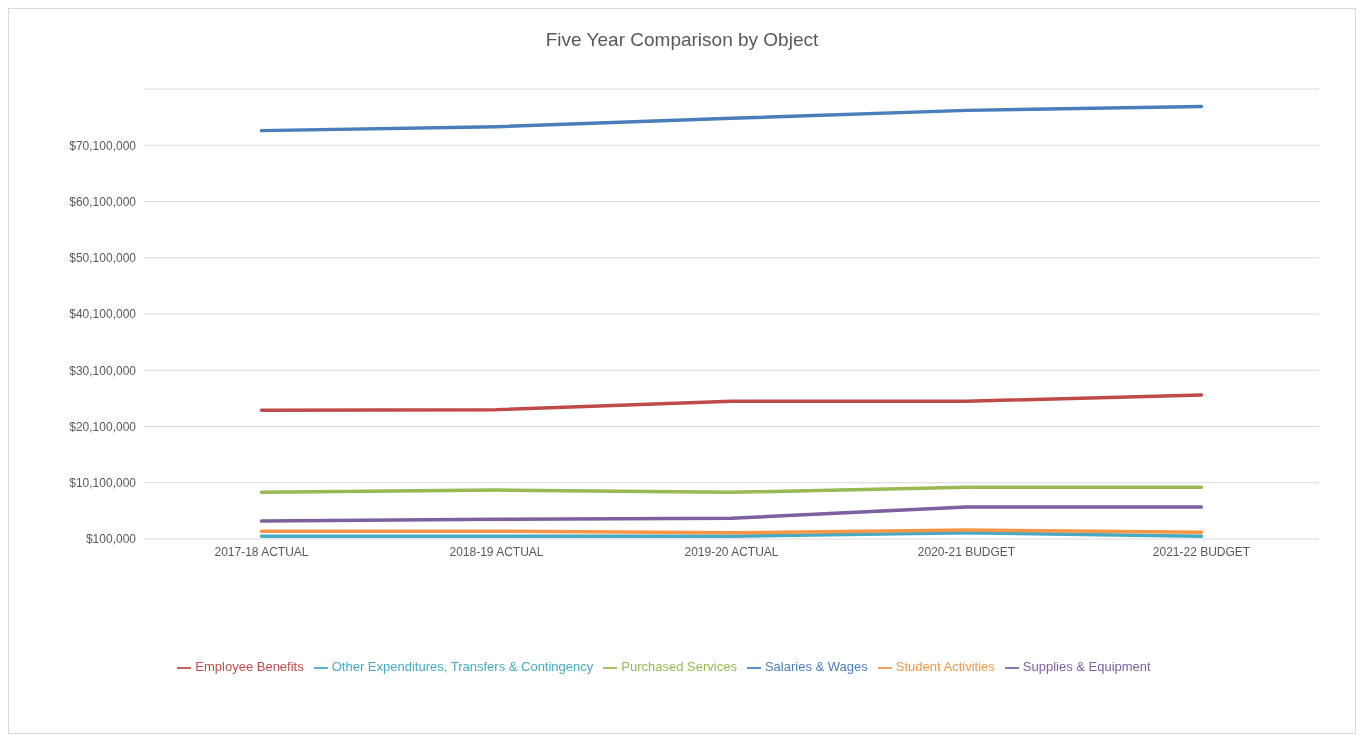 The image size is (1366, 742). I want to click on y-tick-label: $20,100,000, so click(103, 426).